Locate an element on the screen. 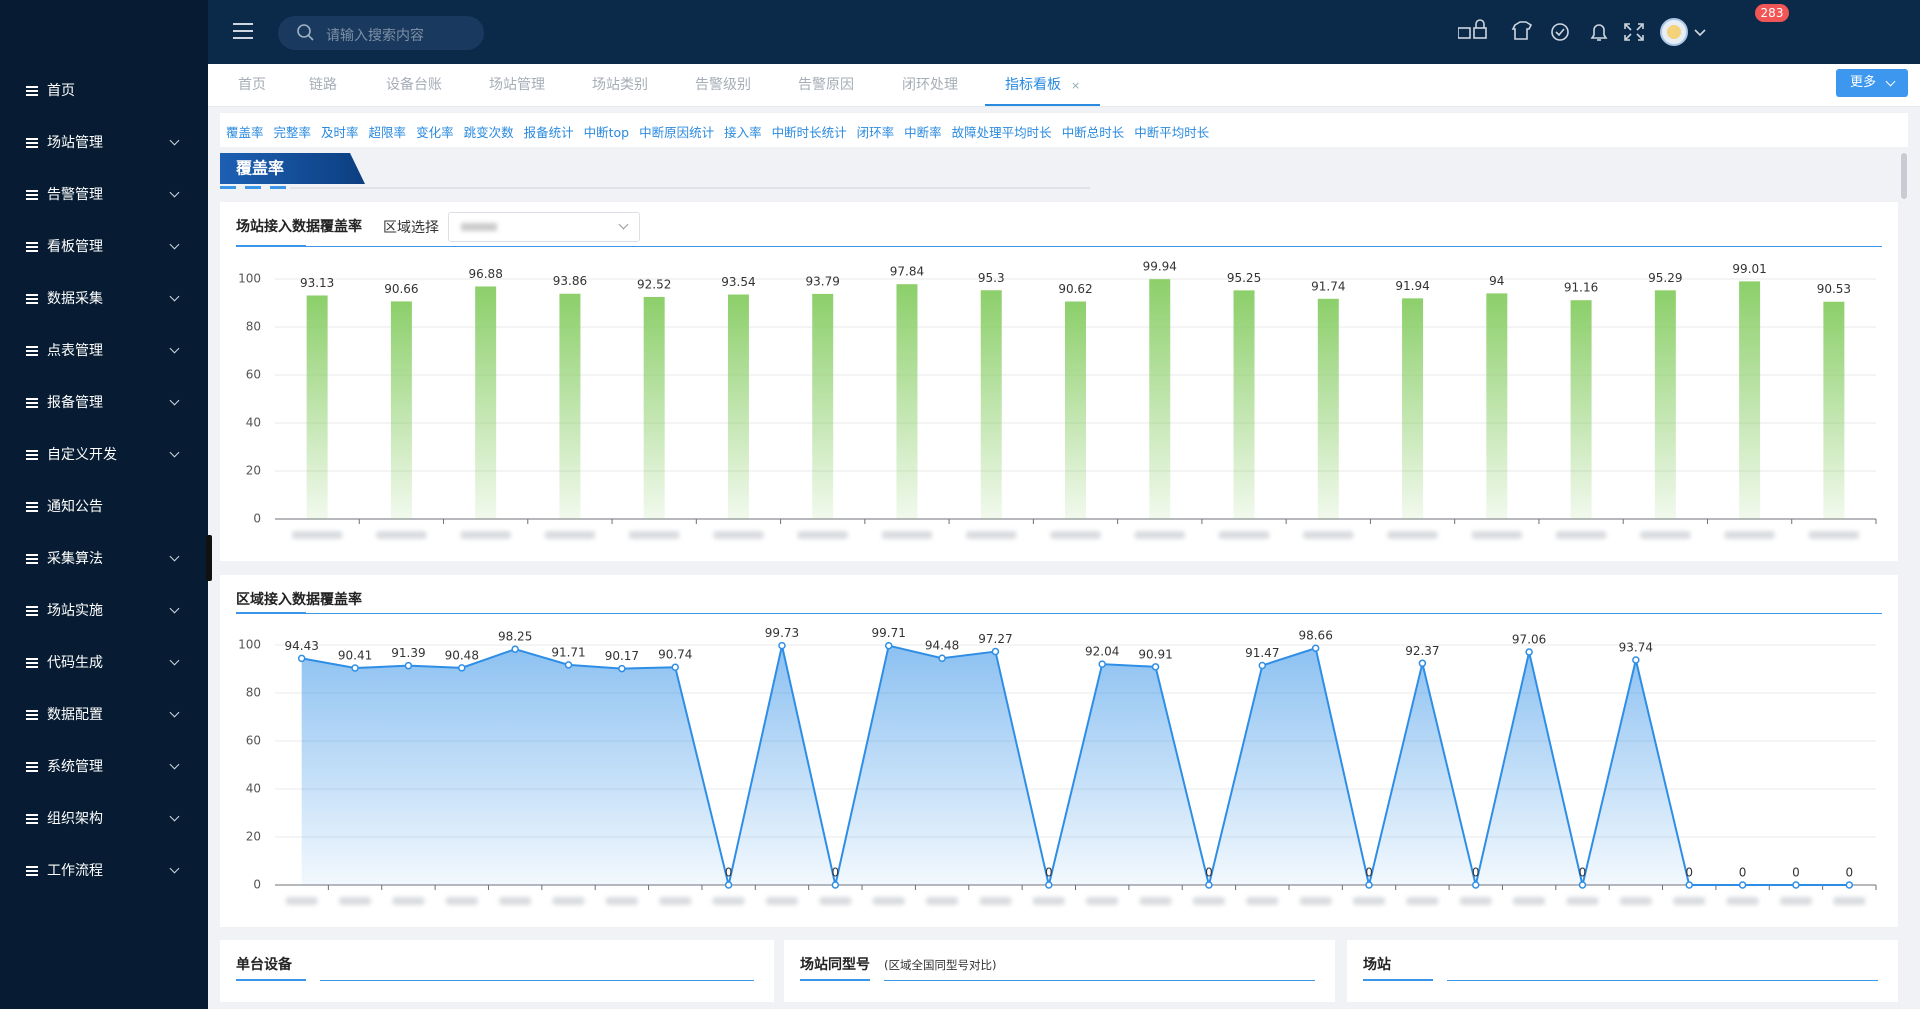 Image resolution: width=1920 pixels, height=1009 pixels. menu-item: 工作流程 is located at coordinates (104, 871).